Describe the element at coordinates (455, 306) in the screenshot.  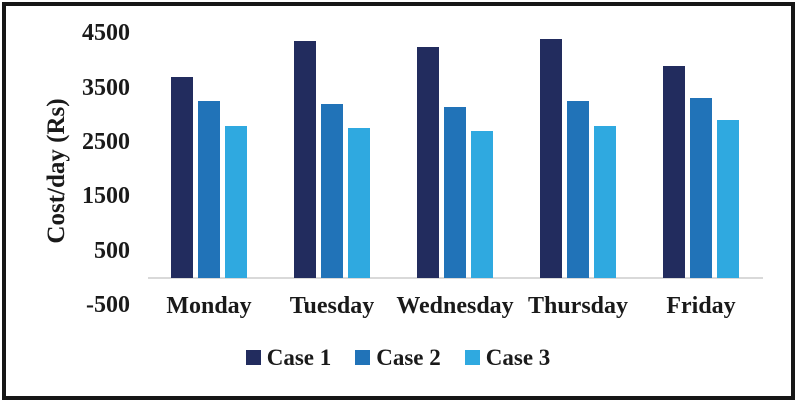
I see `x-axis-label: Wednesday` at that location.